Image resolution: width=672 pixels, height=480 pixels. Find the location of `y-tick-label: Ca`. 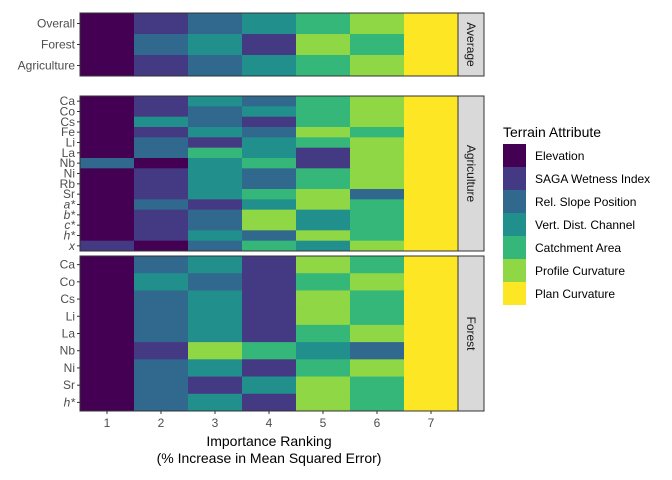

y-tick-label: Ca is located at coordinates (68, 101).